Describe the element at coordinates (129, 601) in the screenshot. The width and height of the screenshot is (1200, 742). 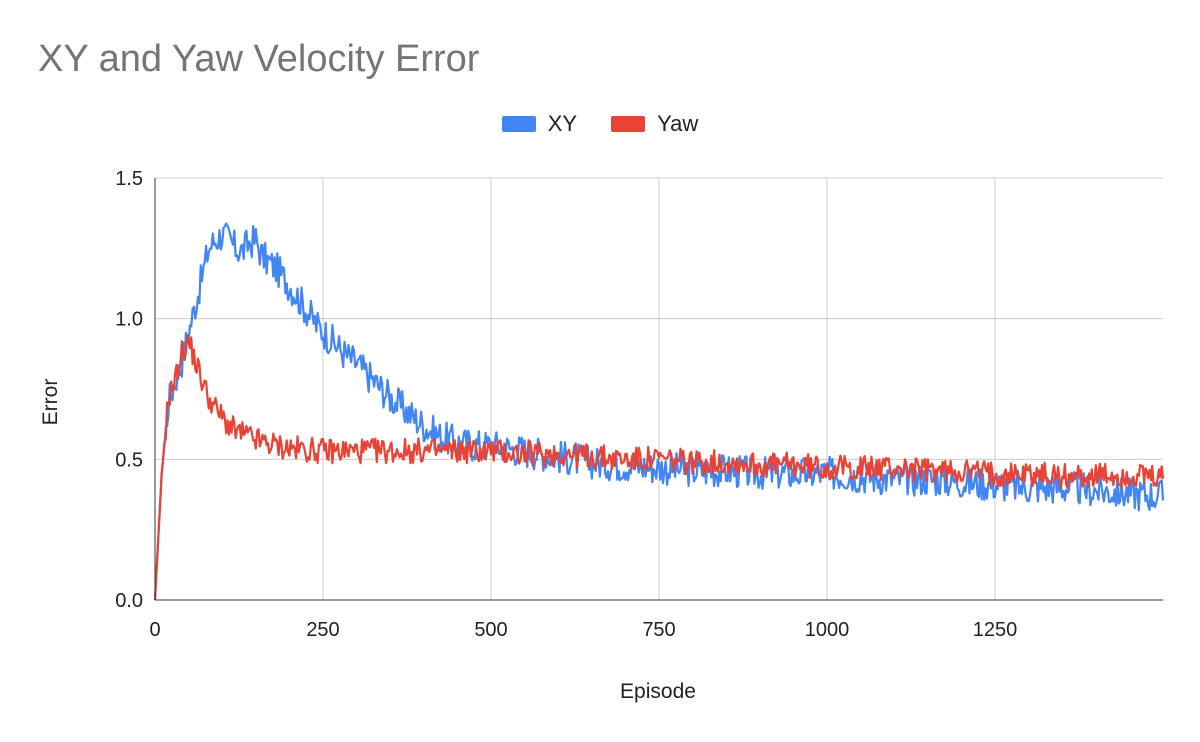
I see `y-tick-label: 0.0` at that location.